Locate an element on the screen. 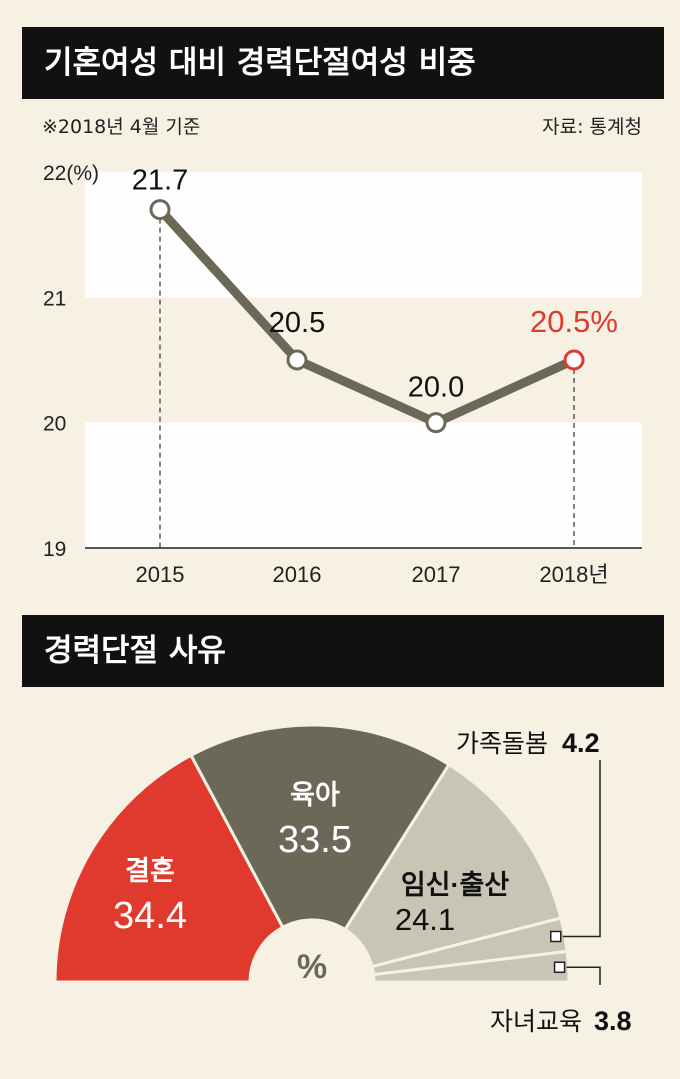 This screenshot has height=1079, width=680. y-tick-label: 20 is located at coordinates (54, 424).